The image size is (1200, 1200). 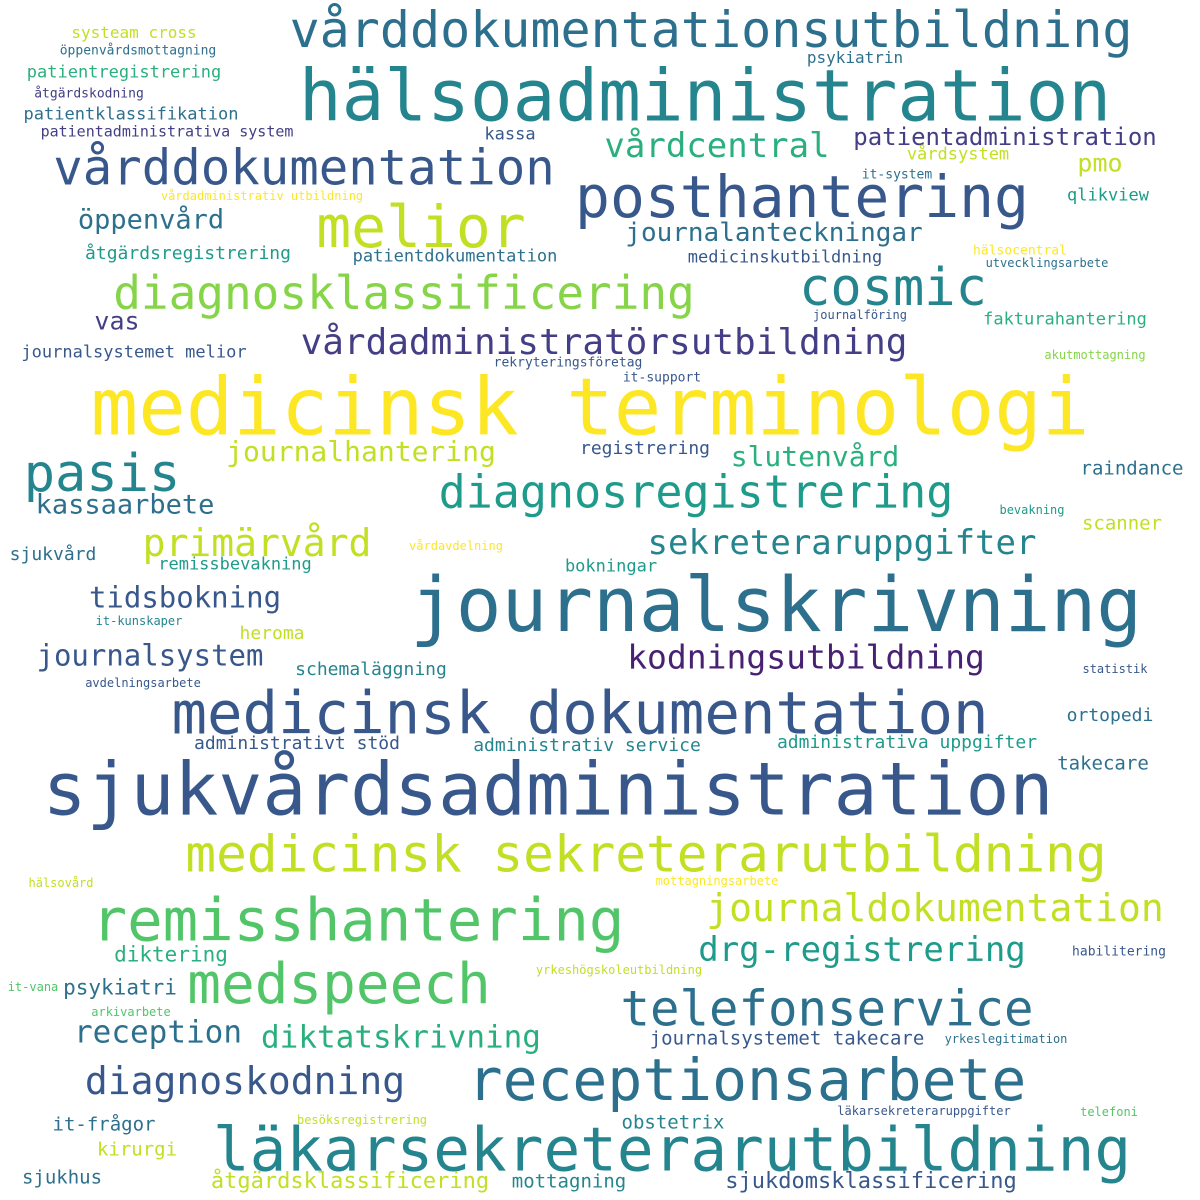 What do you see at coordinates (935, 908) in the screenshot?
I see `word-journaldokumentation: journaldokumentation` at bounding box center [935, 908].